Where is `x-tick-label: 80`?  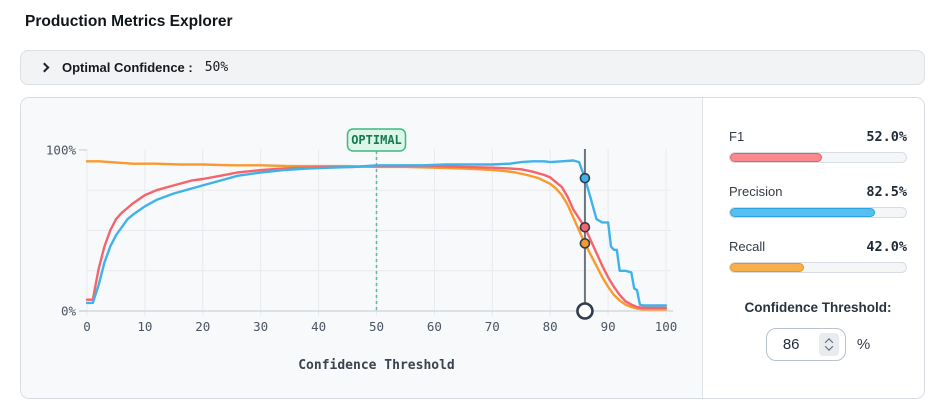
x-tick-label: 80 is located at coordinates (550, 326).